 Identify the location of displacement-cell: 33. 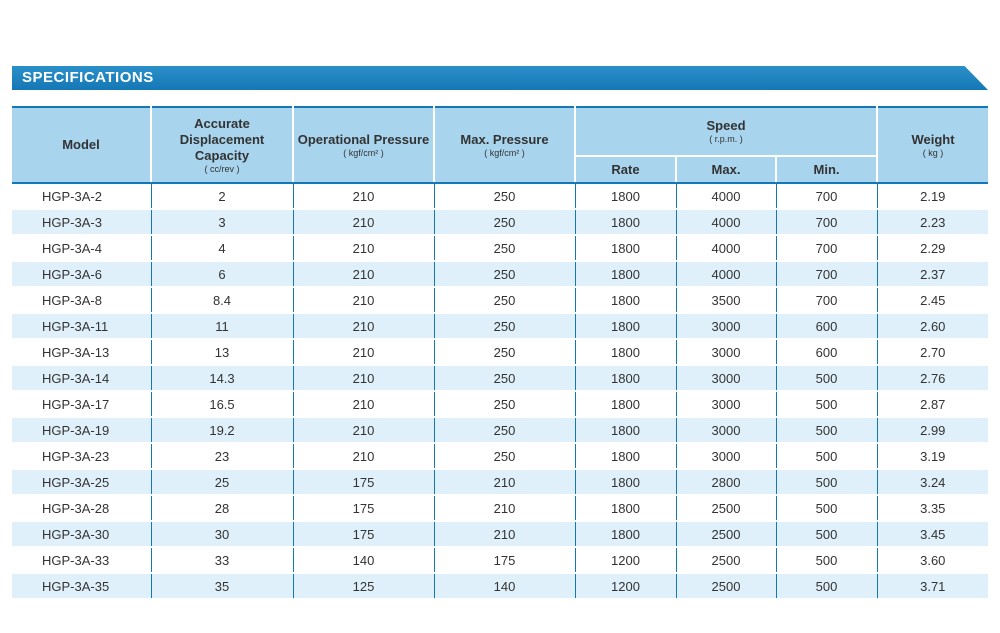
(221, 560).